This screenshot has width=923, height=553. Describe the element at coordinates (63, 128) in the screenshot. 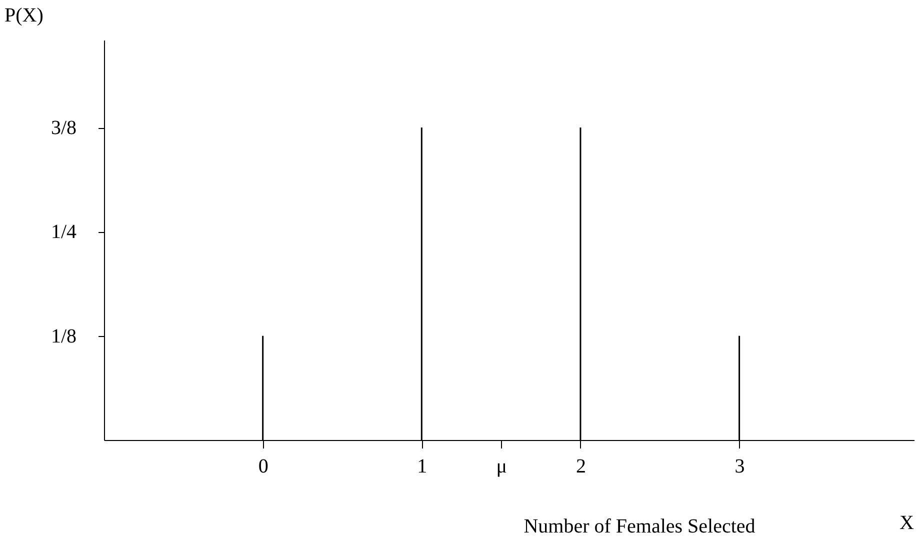

I see `y-tick-label: 3/8` at that location.